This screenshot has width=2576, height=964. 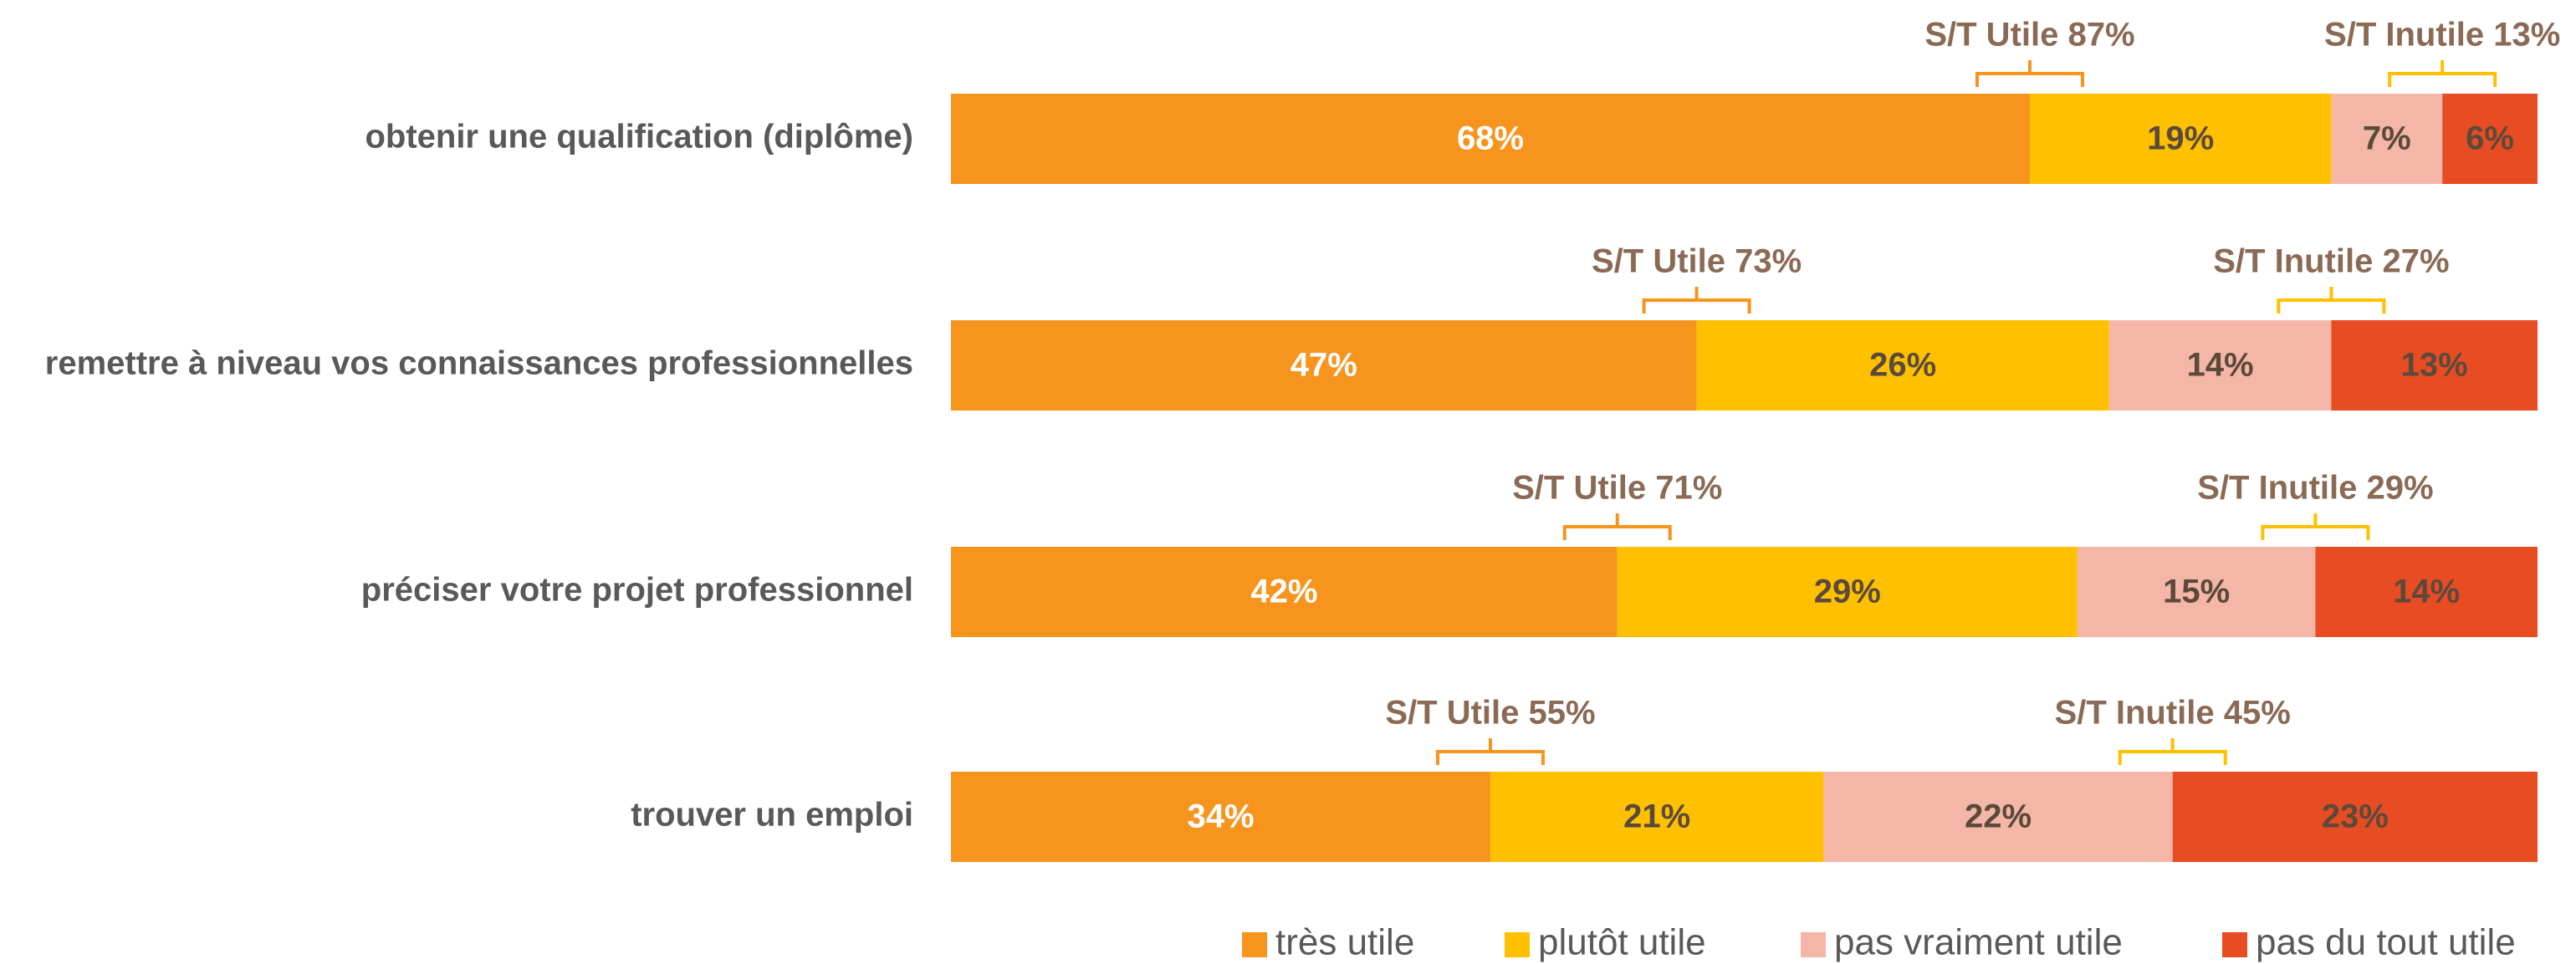 I want to click on value-label: 19%, so click(x=2180, y=138).